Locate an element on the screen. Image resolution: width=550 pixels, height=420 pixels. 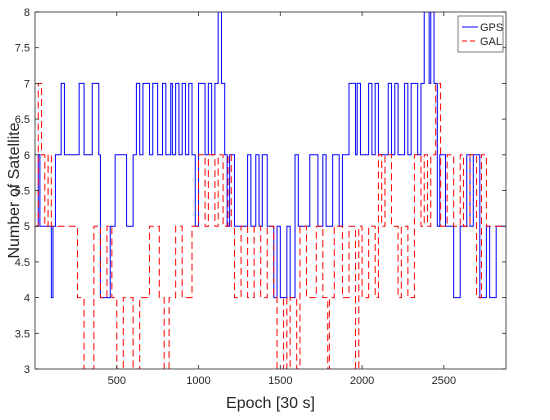
y-axis-title: Number of Satellite is located at coordinates (14, 190).